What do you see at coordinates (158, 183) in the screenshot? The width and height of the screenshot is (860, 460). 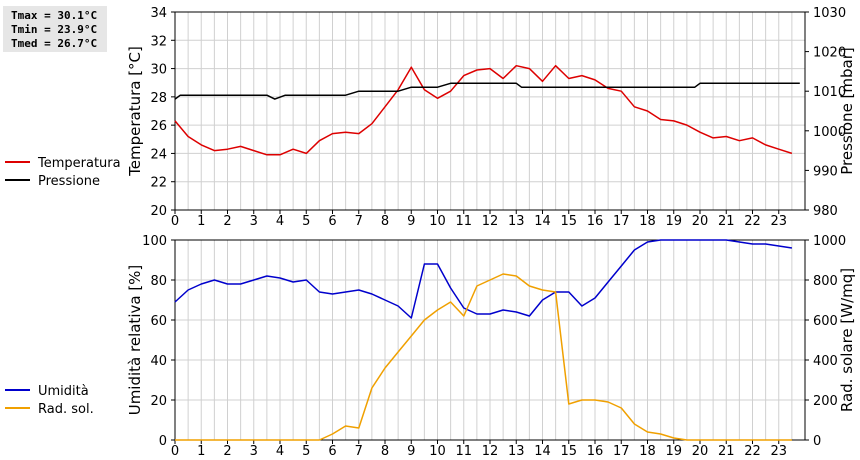 I see `y-left-tick-label: 22` at bounding box center [158, 183].